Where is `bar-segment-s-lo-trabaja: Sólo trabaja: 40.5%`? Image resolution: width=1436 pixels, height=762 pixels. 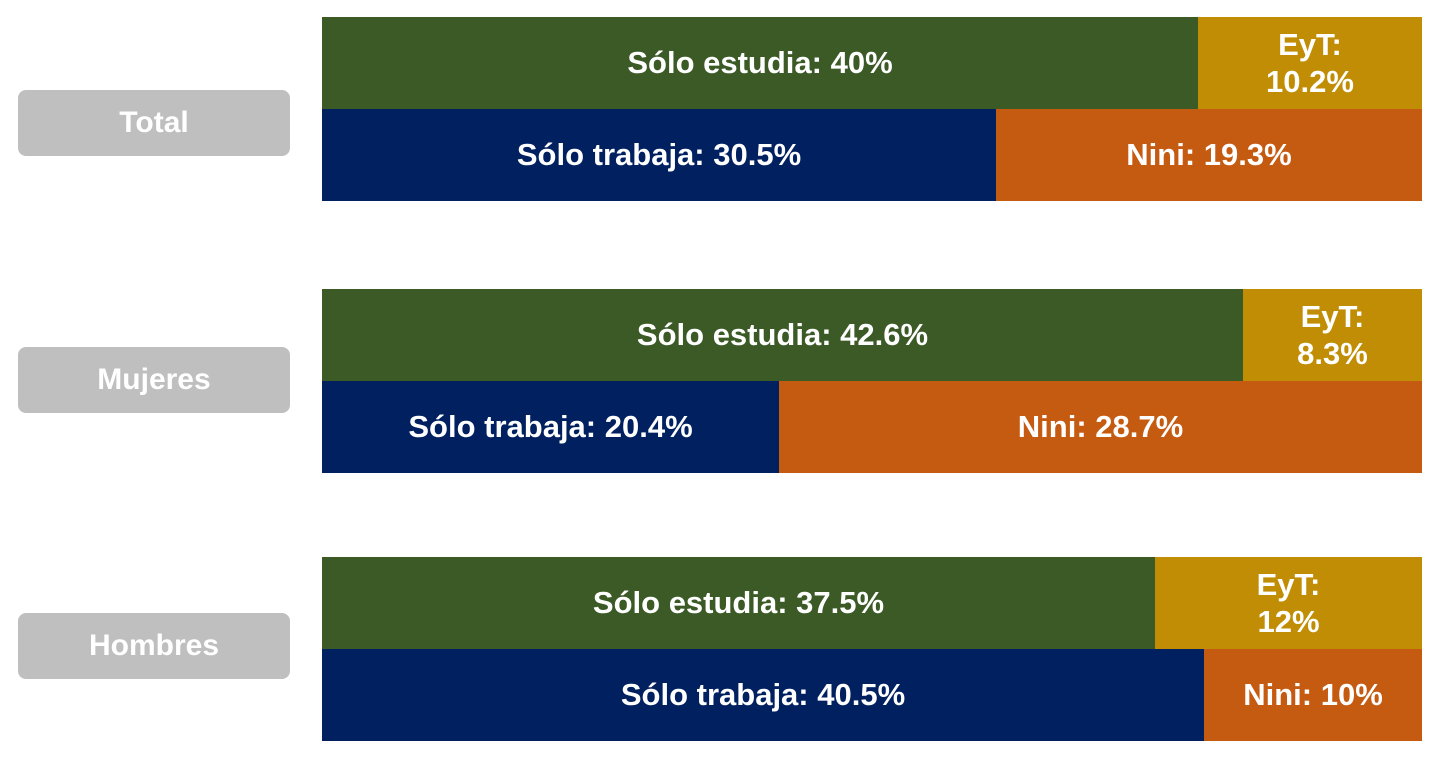
bar-segment-s-lo-trabaja: Sólo trabaja: 40.5% is located at coordinates (763, 695).